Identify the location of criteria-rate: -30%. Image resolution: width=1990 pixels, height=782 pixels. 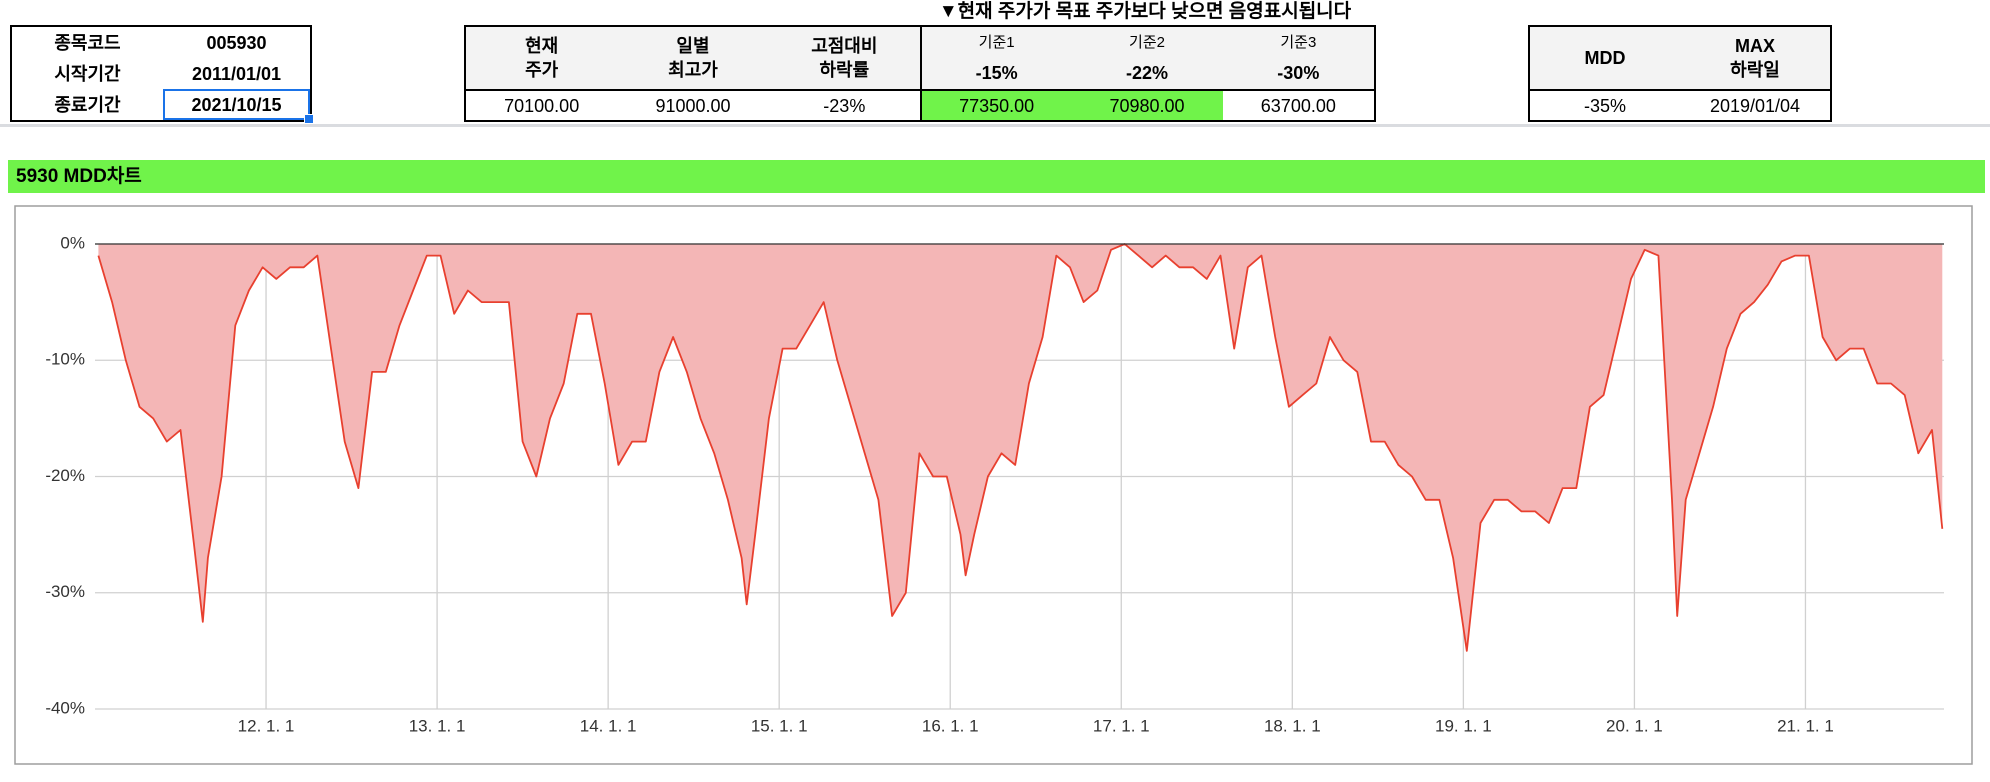
(1298, 73).